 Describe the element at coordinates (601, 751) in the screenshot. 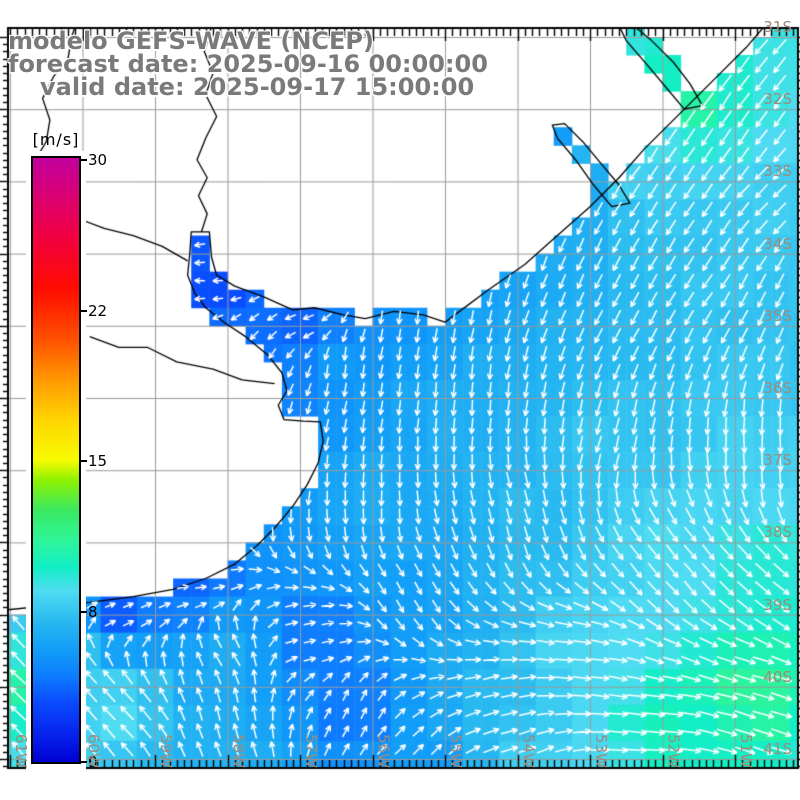

I see `lon-label: 53W` at that location.